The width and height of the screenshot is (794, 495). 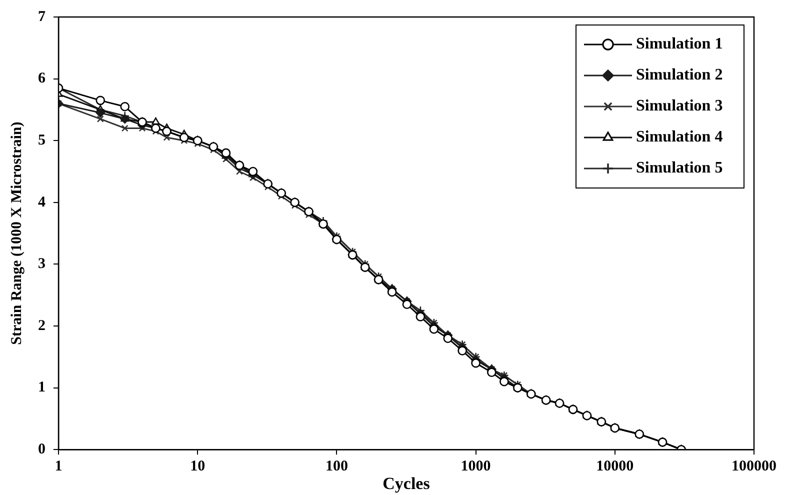 I want to click on y-axis-title: Strain Range (1000 X Microstrain), so click(x=16, y=233).